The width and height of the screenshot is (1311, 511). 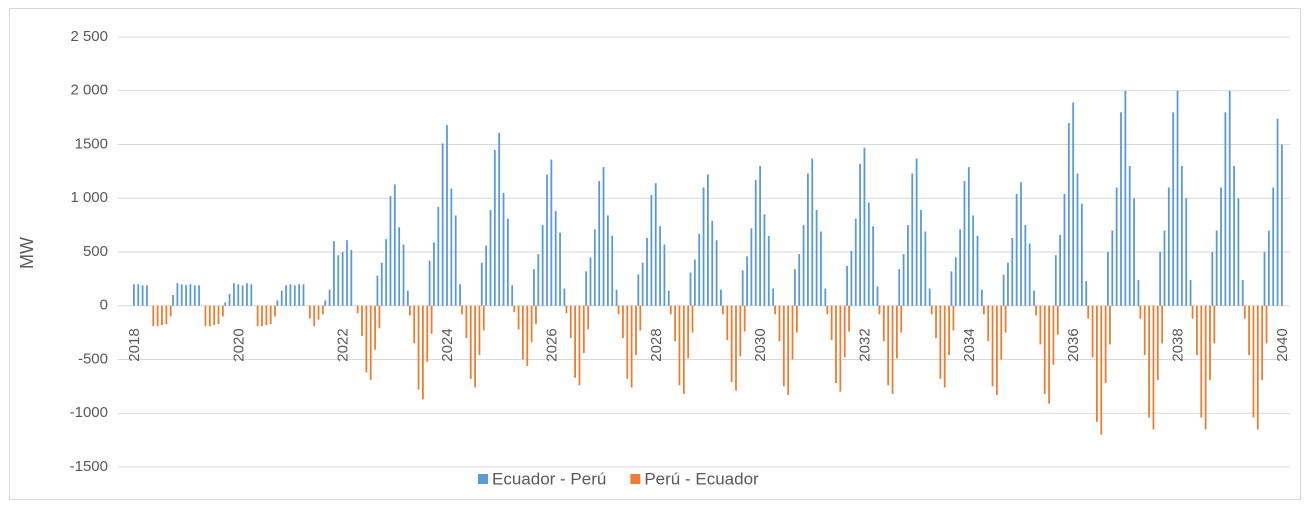 What do you see at coordinates (89, 412) in the screenshot?
I see `y-tick-label: -1000` at bounding box center [89, 412].